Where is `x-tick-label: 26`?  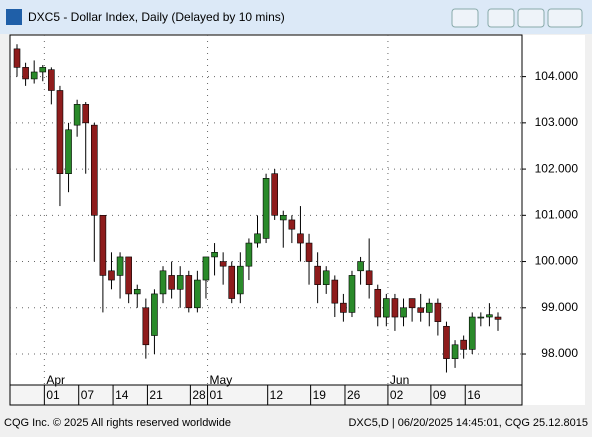 x-tick-label: 26 is located at coordinates (354, 395).